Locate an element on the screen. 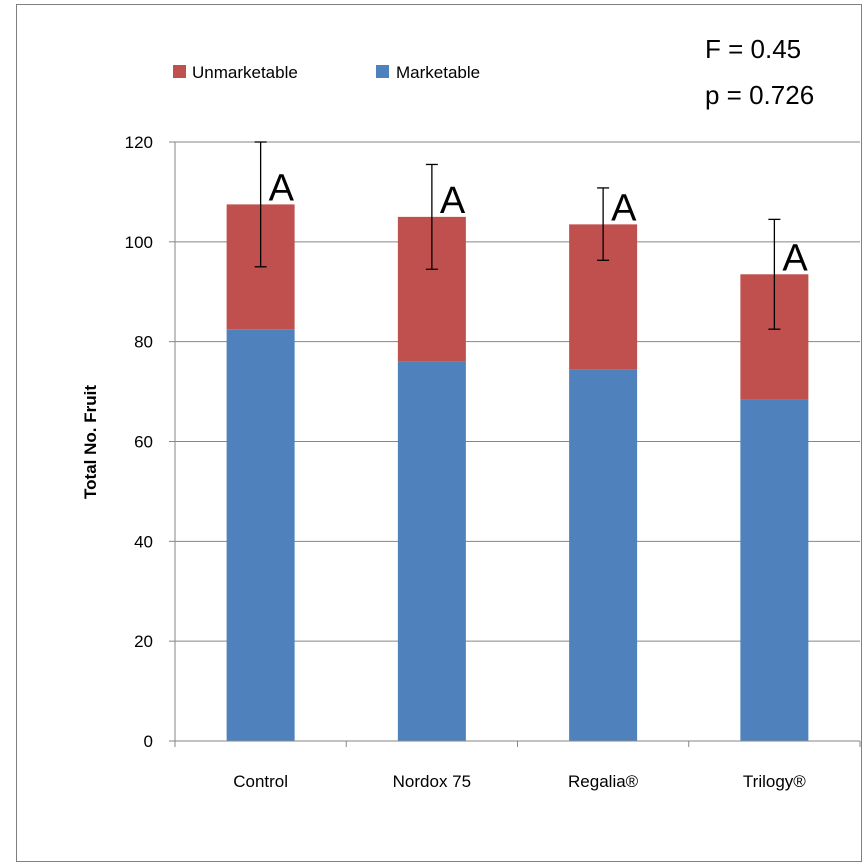  y-tick-label: 120 is located at coordinates (139, 142).